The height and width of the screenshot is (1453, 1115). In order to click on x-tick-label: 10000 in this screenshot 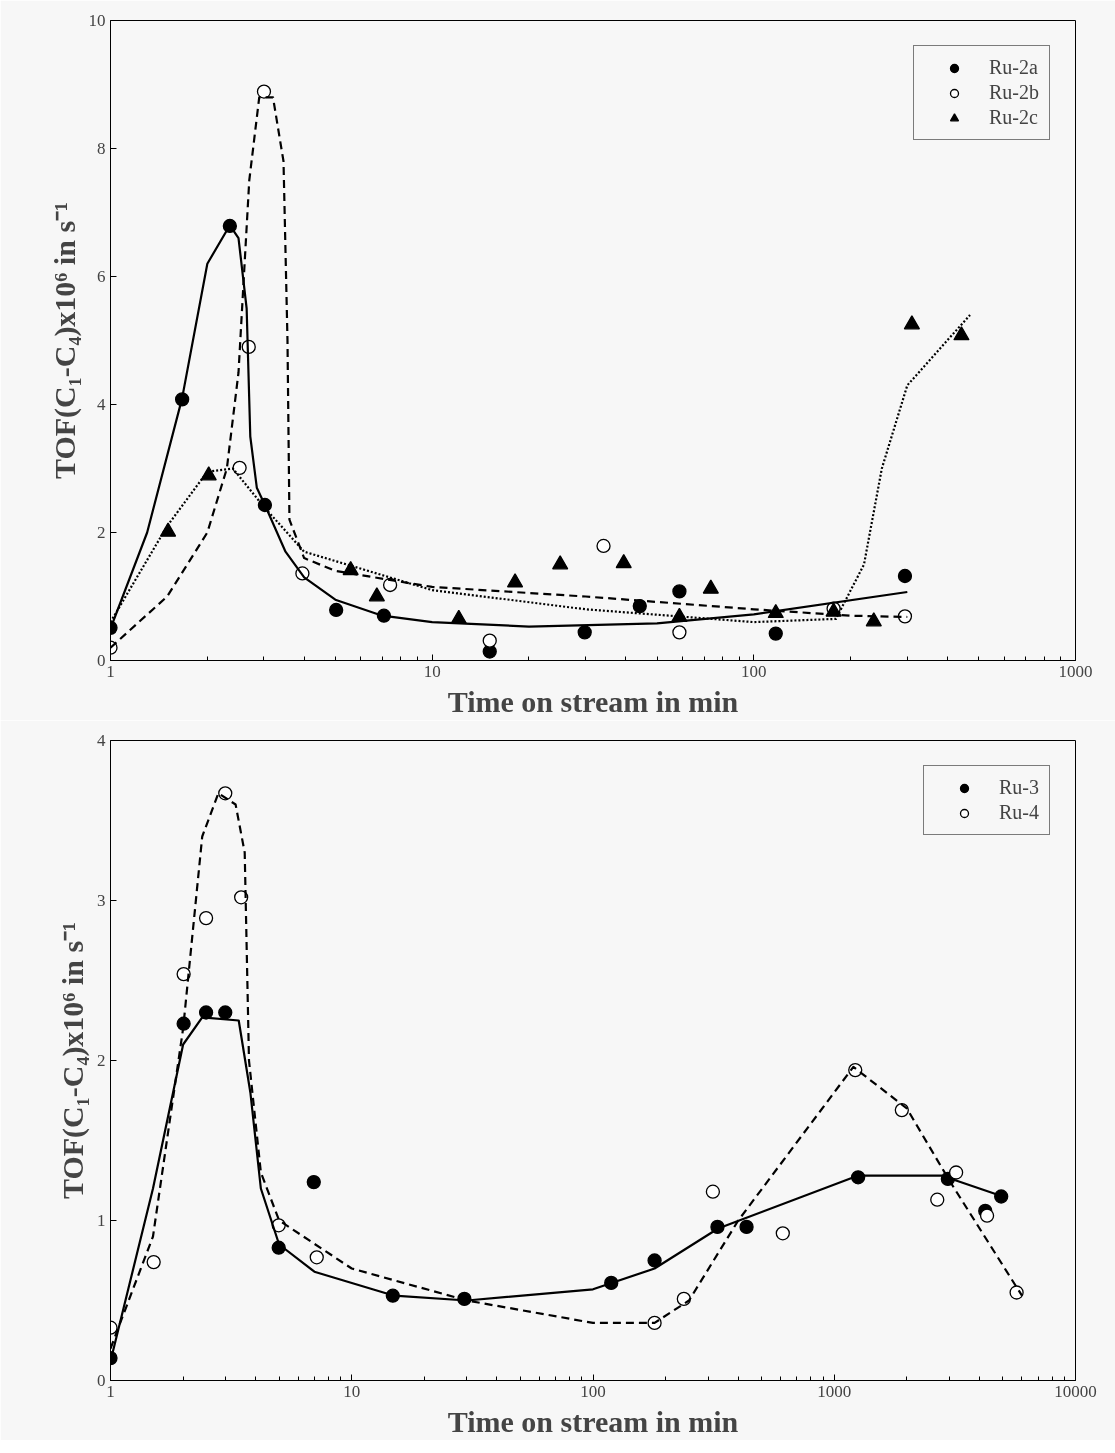, I will do `click(1075, 1391)`.